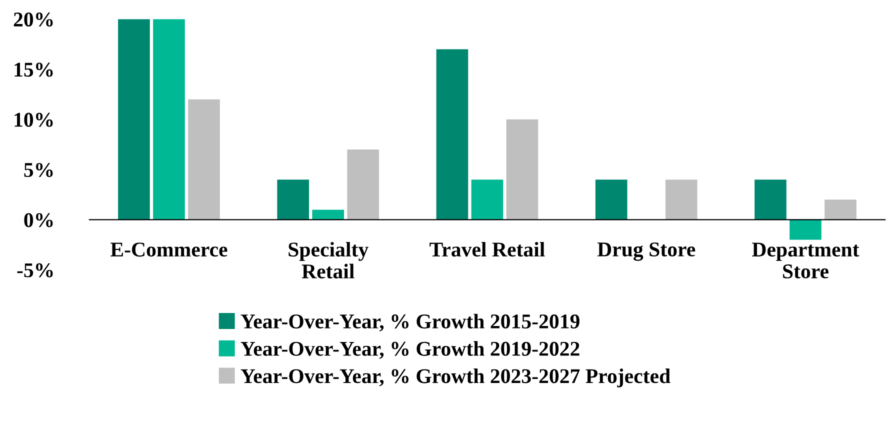 This screenshot has width=894, height=425. I want to click on y-tick-label: 5%, so click(38, 170).